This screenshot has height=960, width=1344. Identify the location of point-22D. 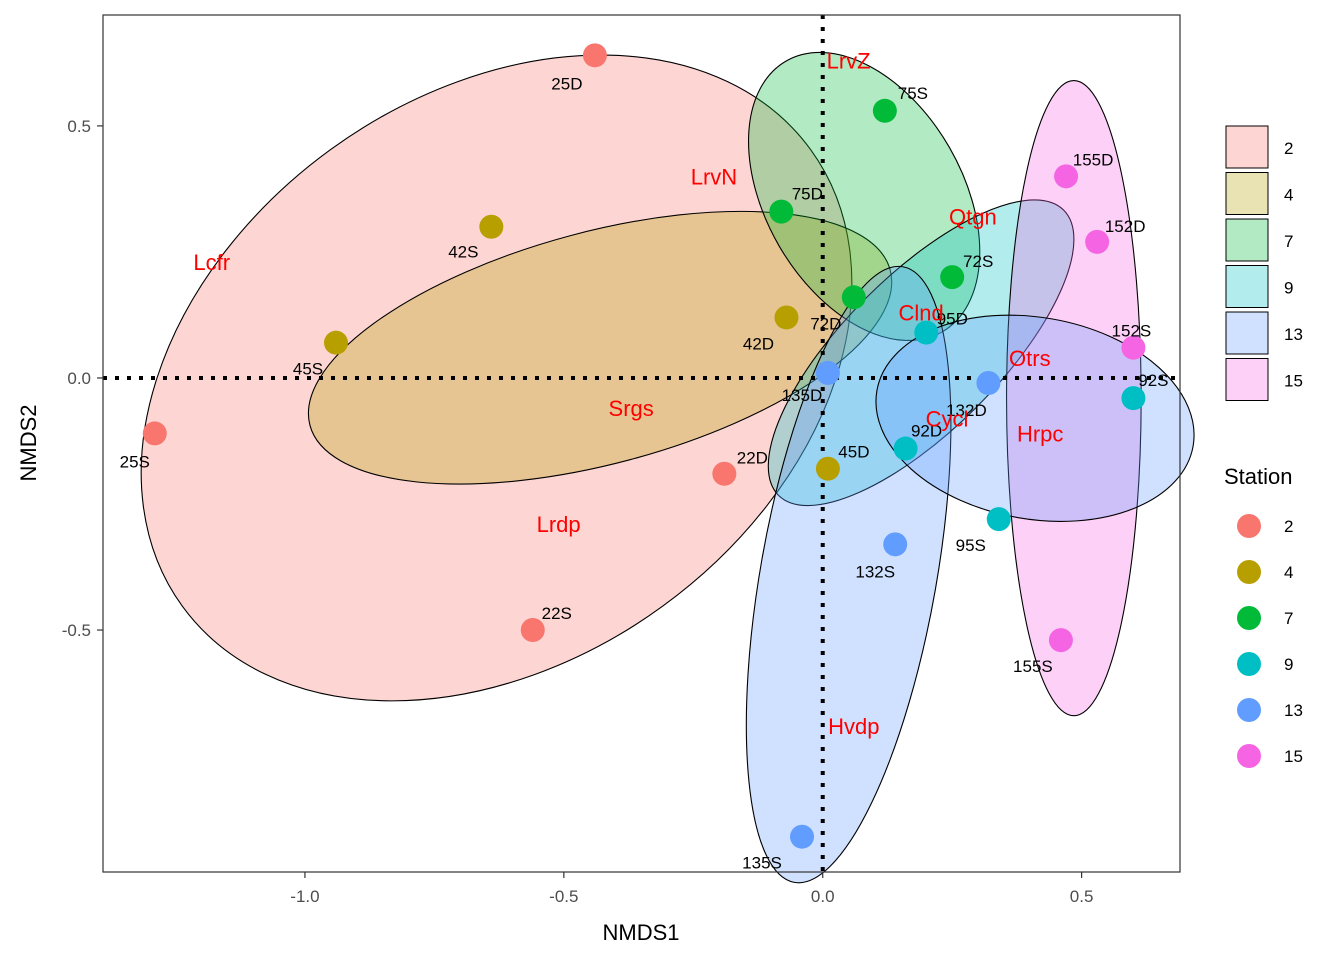
(724, 473).